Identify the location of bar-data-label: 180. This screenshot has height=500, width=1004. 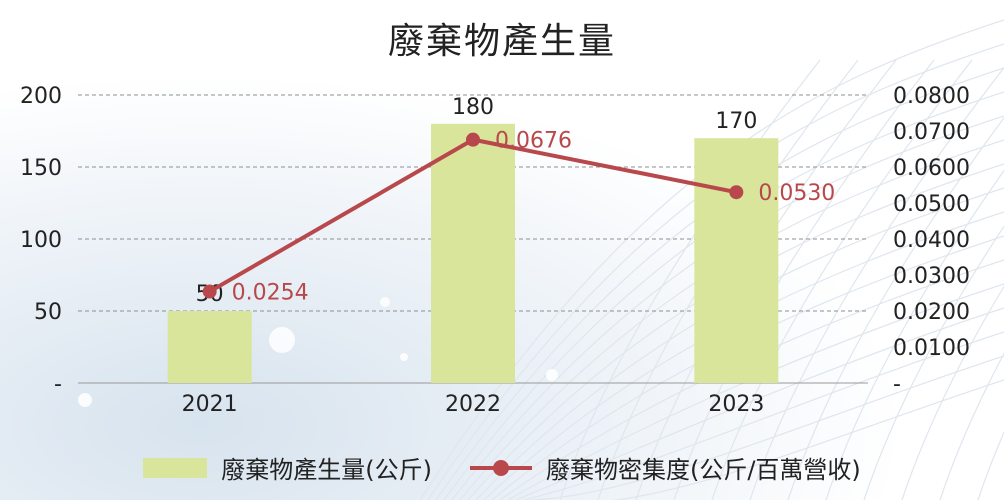
(473, 107).